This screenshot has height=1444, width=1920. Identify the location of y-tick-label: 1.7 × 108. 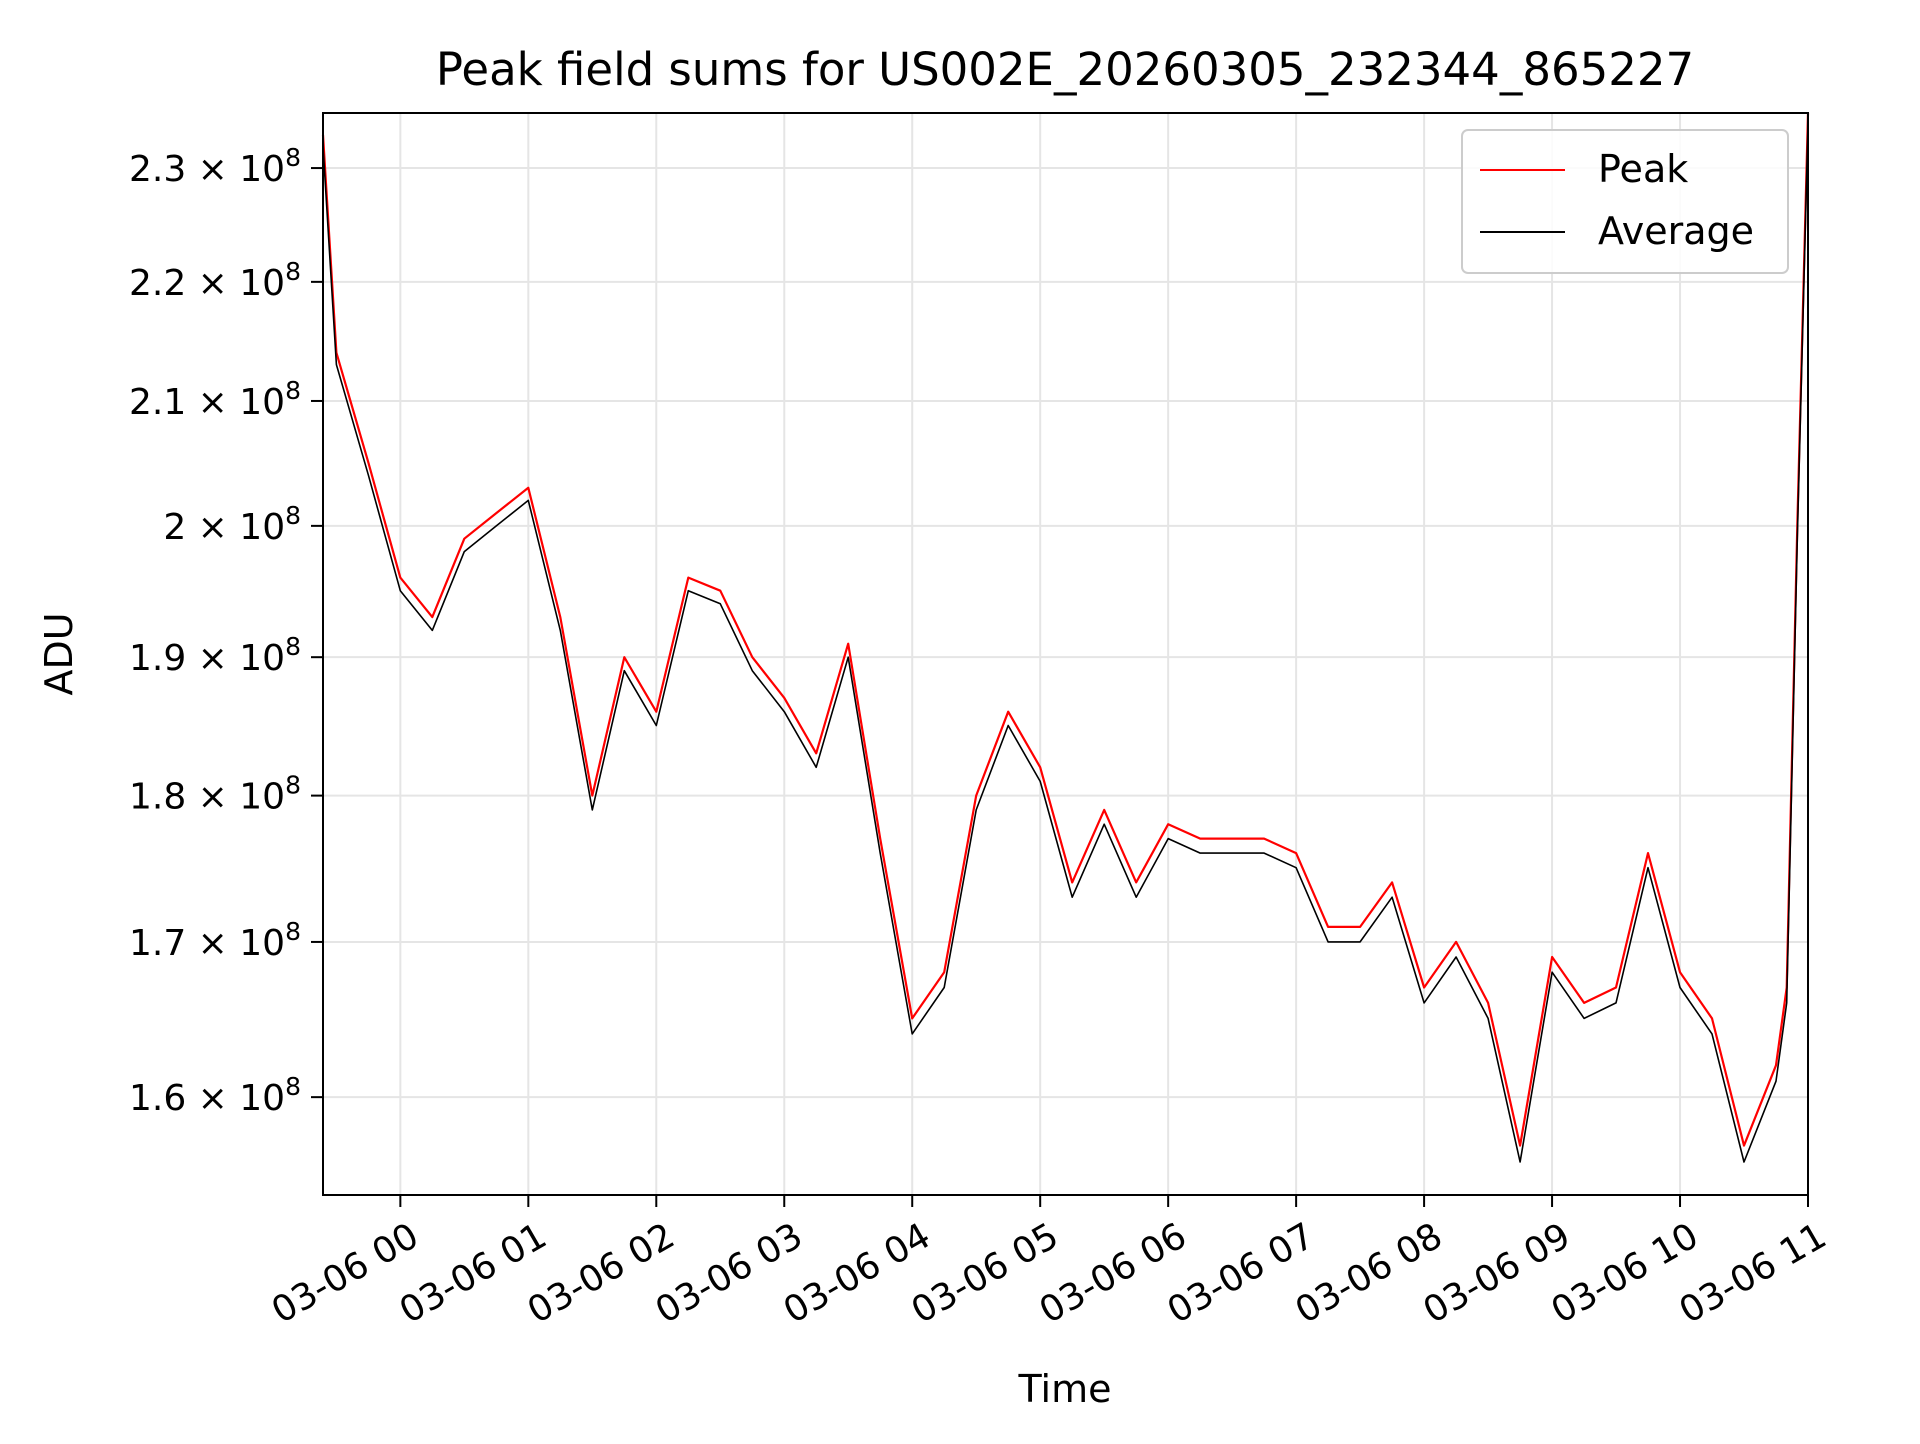
(215, 940).